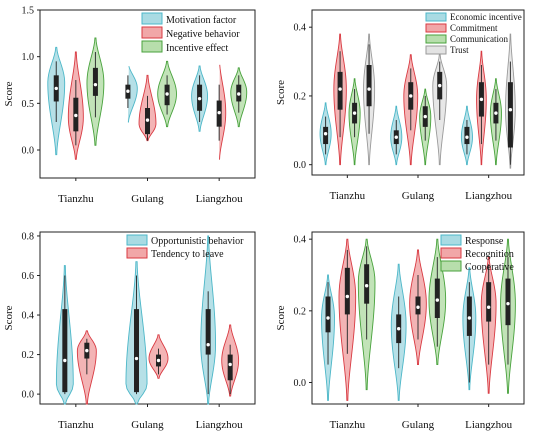 The width and height of the screenshot is (550, 444). What do you see at coordinates (132, 94) in the screenshot?
I see `violin-blue` at bounding box center [132, 94].